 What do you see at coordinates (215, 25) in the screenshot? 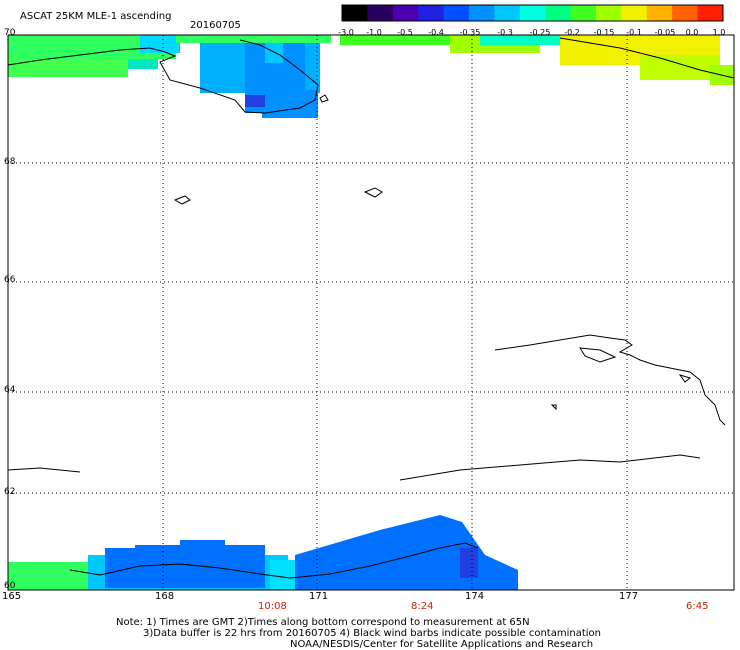
I see `map-date: 20160705` at bounding box center [215, 25].